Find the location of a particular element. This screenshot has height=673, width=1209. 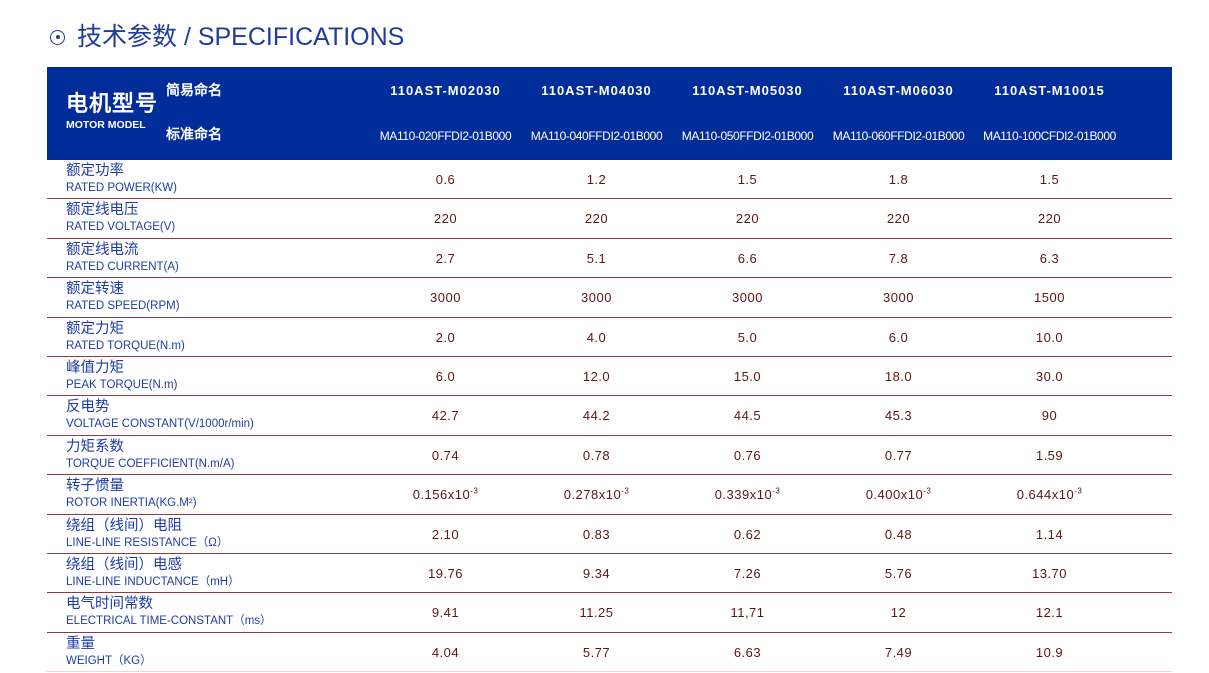

circle-dot-icon is located at coordinates (57, 37).